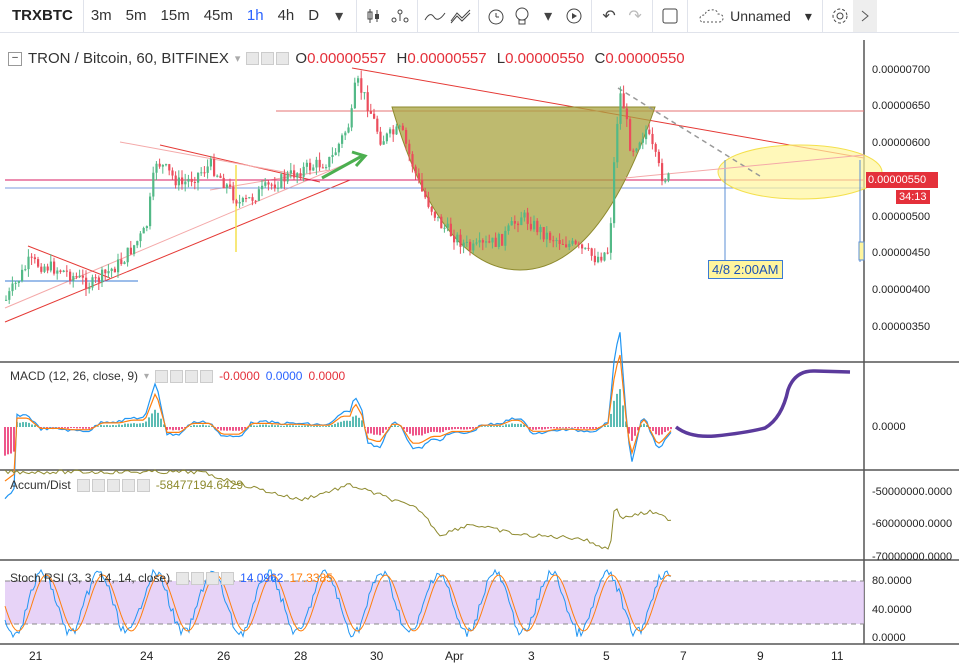 This screenshot has height=669, width=959. What do you see at coordinates (270, 180) in the screenshot?
I see `fan-line` at bounding box center [270, 180].